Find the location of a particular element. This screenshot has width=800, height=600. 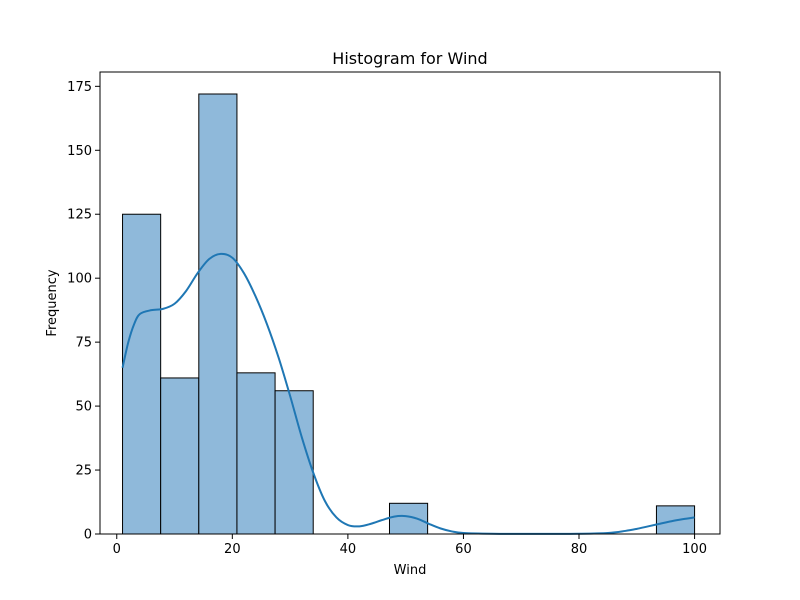

x-tick-label: 60 is located at coordinates (463, 549).